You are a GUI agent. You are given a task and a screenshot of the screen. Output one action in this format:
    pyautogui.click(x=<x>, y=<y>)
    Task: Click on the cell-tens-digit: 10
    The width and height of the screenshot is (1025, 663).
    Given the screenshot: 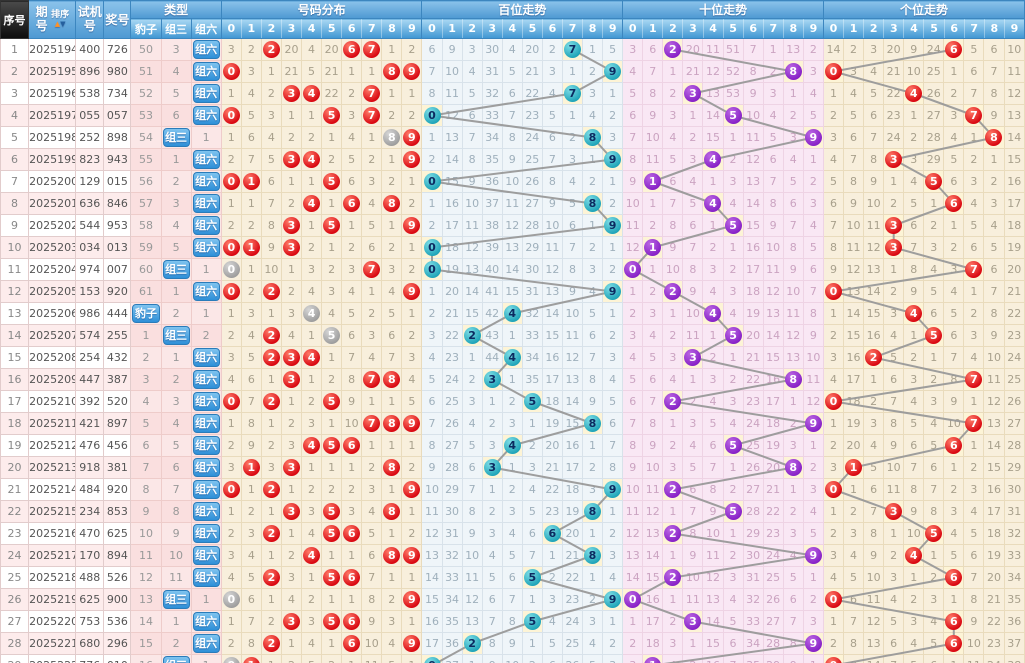 What is the action you would take?
    pyautogui.click(x=773, y=247)
    